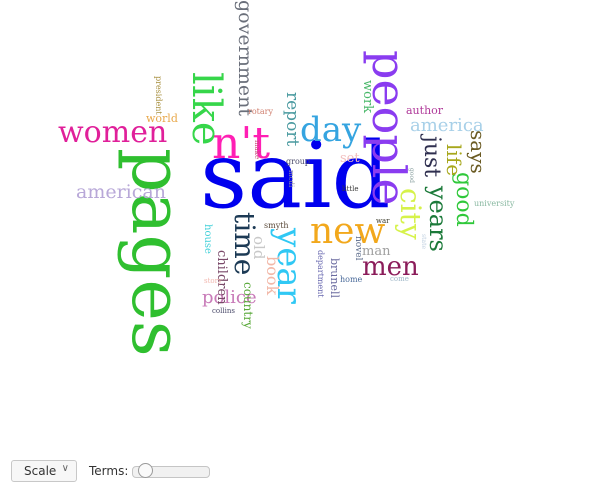  I want to click on cloud-word: new, so click(348, 231).